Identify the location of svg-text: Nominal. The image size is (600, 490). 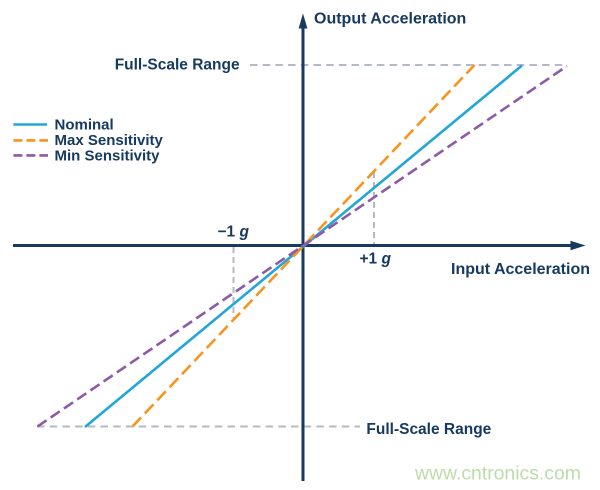
(84, 125).